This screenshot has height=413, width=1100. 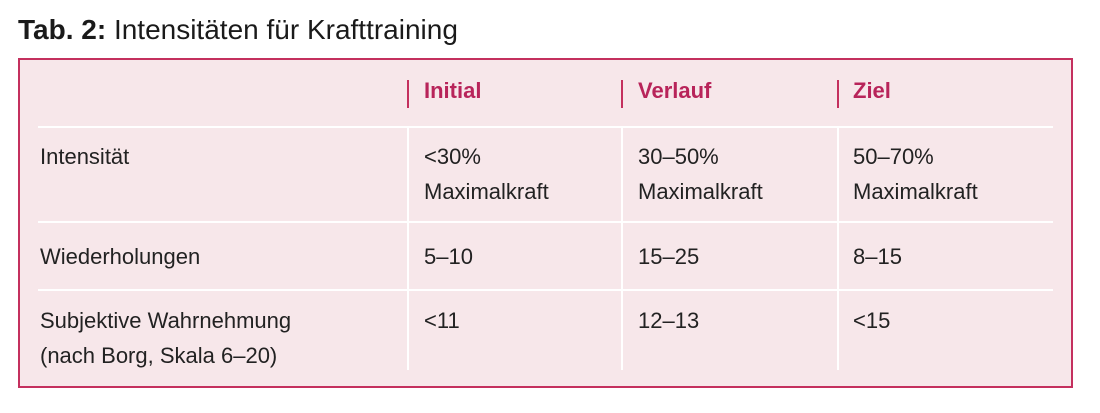 I want to click on row-label: (nach Borg, Skala 6–20), so click(x=159, y=355).